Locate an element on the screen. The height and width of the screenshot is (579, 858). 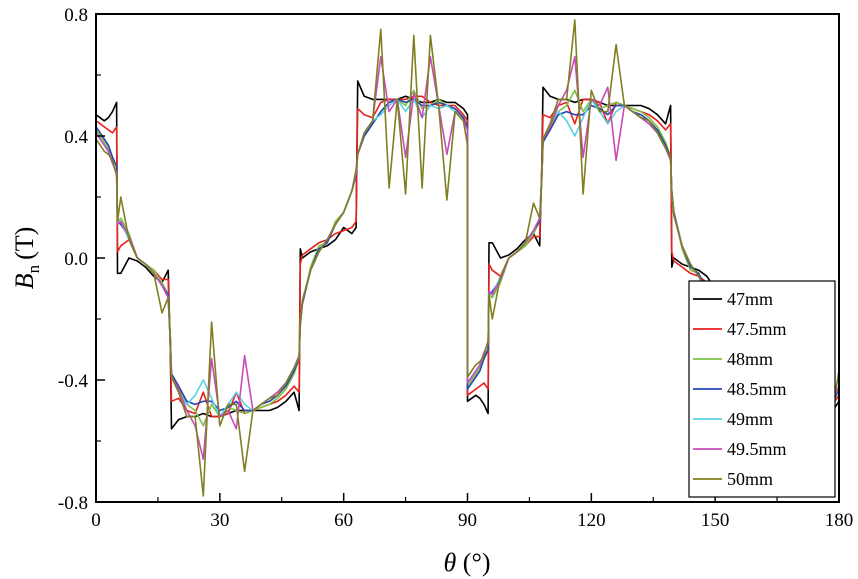
legend-label: 49.5mm is located at coordinates (757, 449).